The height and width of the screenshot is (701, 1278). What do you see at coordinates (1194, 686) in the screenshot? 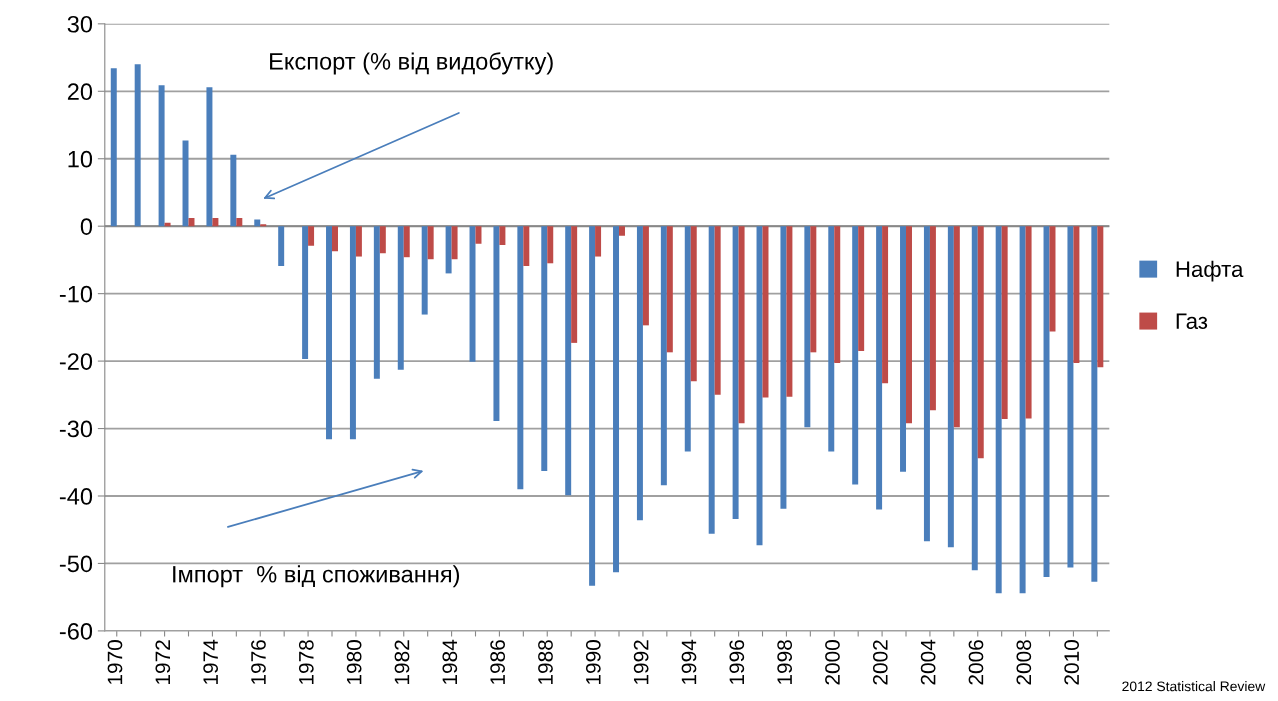
I see `text: 2012 Statistical Review` at bounding box center [1194, 686].